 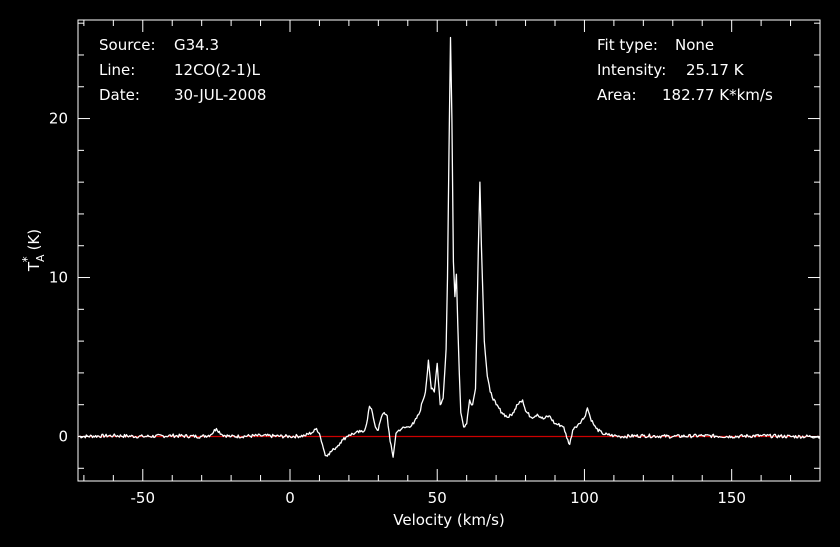 I want to click on y-axis-label-unit: (K), so click(x=34, y=240).